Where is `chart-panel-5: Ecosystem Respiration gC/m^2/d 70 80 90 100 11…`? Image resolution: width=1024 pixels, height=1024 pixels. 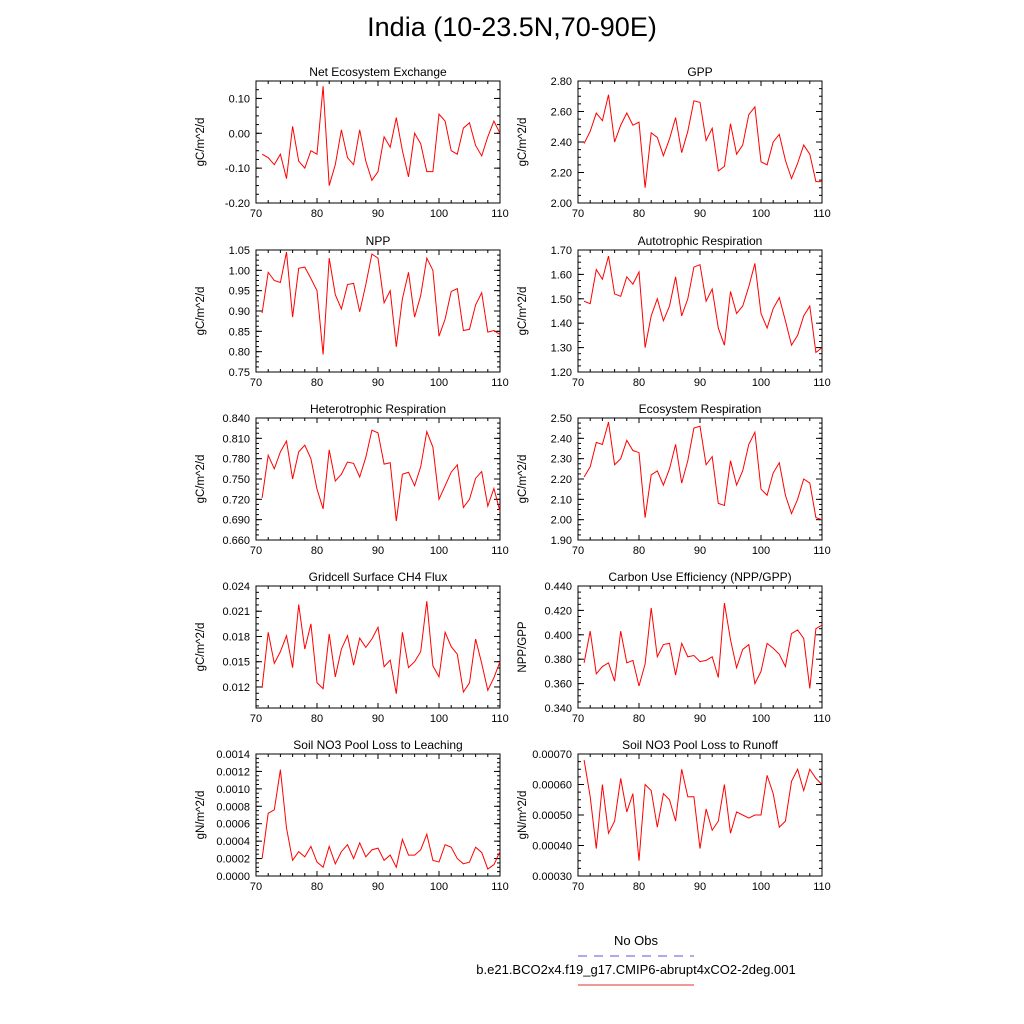 chart-panel-5: Ecosystem Respiration gC/m^2/d 70 80 90 100 11… is located at coordinates (674, 479).